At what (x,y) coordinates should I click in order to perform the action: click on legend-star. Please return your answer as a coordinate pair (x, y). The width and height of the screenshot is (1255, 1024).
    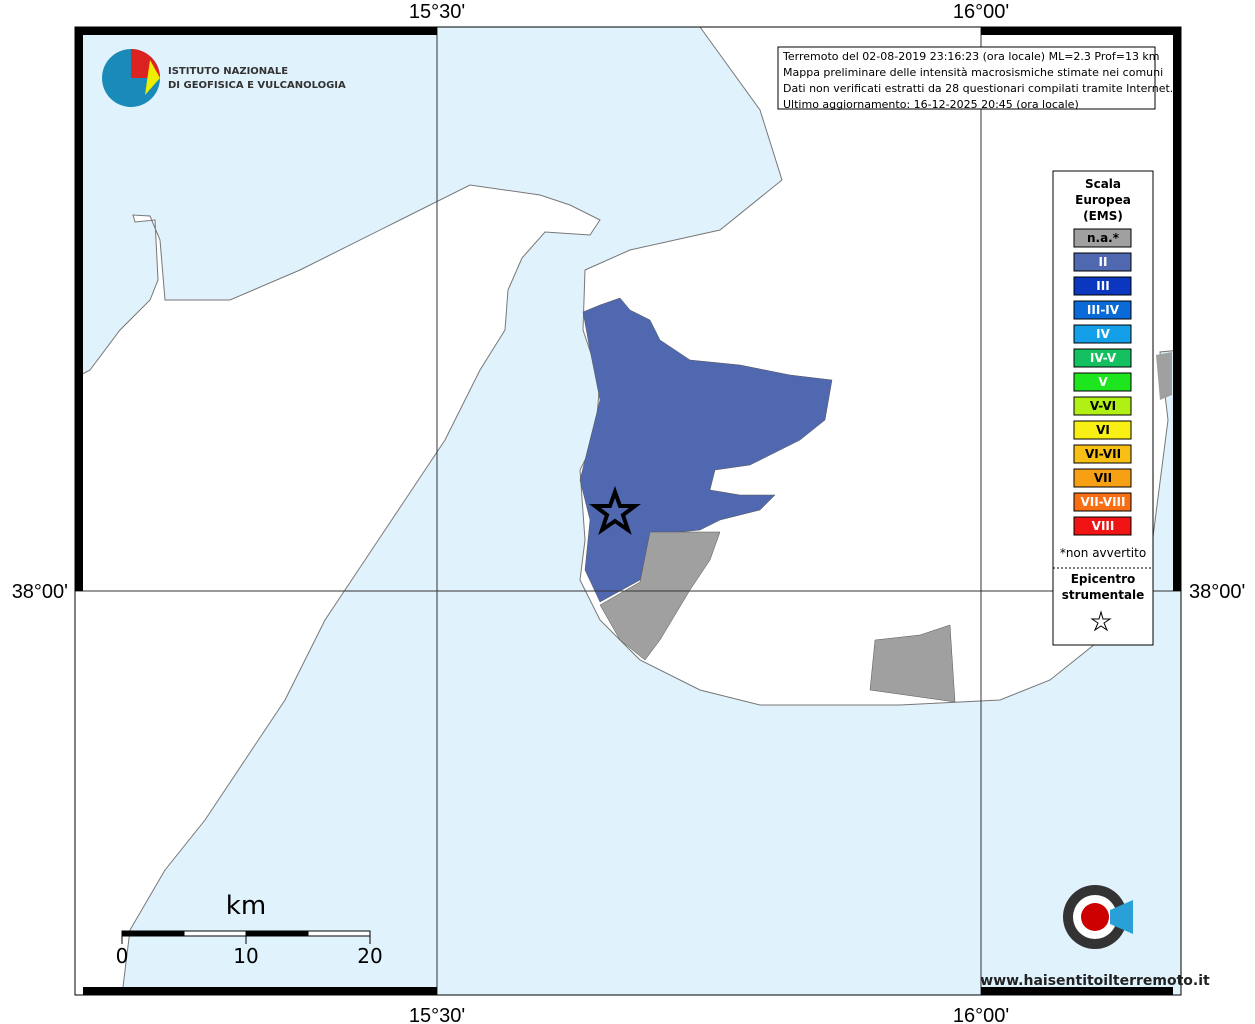
    Looking at the image, I should click on (1101, 621).